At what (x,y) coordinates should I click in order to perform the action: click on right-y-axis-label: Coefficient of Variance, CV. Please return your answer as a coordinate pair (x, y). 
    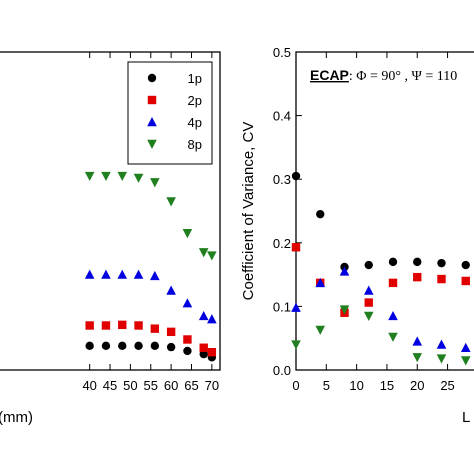
    Looking at the image, I should click on (248, 211).